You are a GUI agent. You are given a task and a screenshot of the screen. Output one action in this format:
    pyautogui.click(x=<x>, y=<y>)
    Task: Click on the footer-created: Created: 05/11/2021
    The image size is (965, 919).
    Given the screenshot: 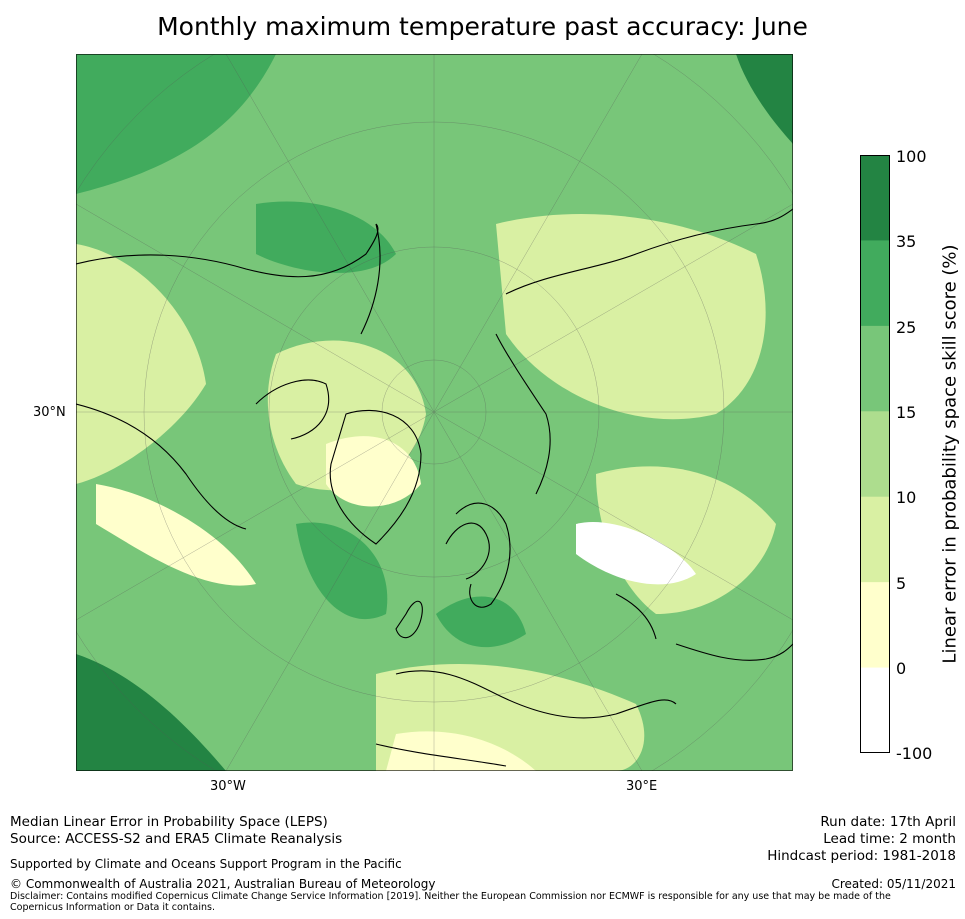 What is the action you would take?
    pyautogui.click(x=893, y=884)
    